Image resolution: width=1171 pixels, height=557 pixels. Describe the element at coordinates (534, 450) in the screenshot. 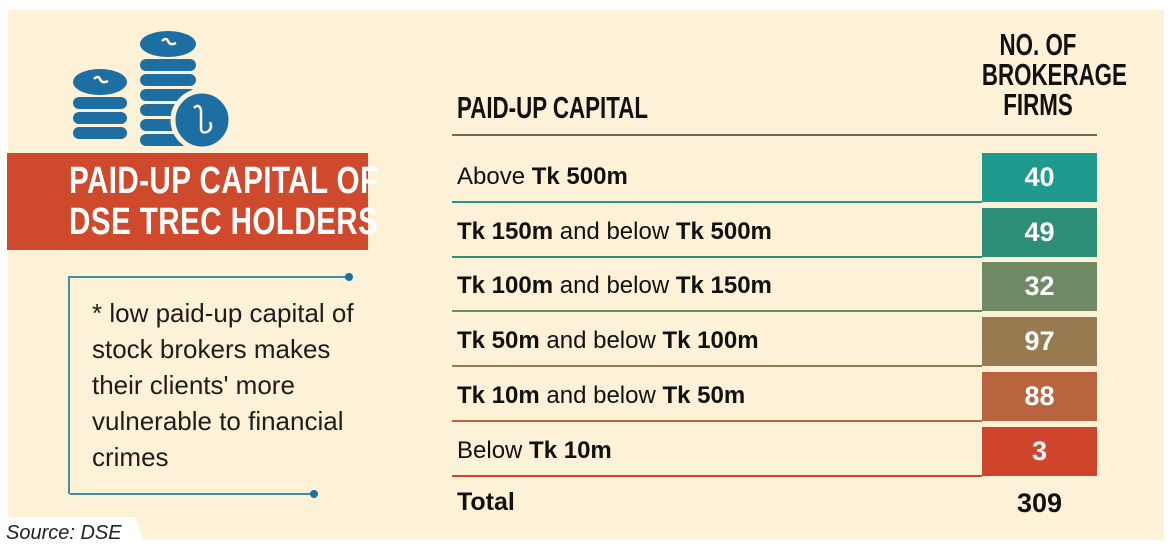

I see `row-label: Below Tk 10m` at that location.